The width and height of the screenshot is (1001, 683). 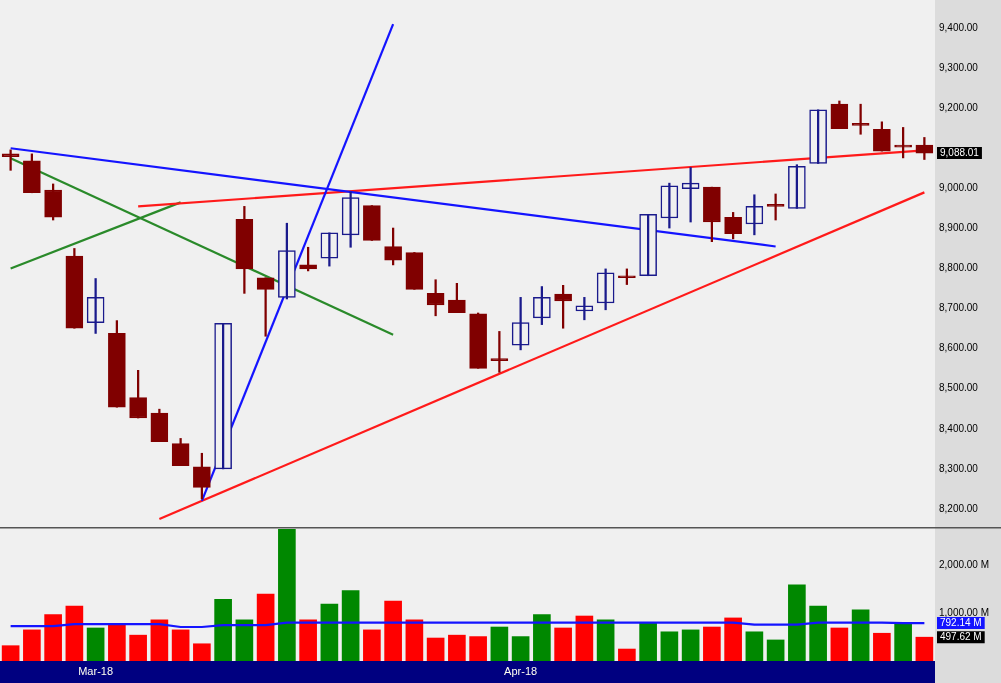 What do you see at coordinates (959, 428) in the screenshot?
I see `y-tick-label: 8,400.00` at bounding box center [959, 428].